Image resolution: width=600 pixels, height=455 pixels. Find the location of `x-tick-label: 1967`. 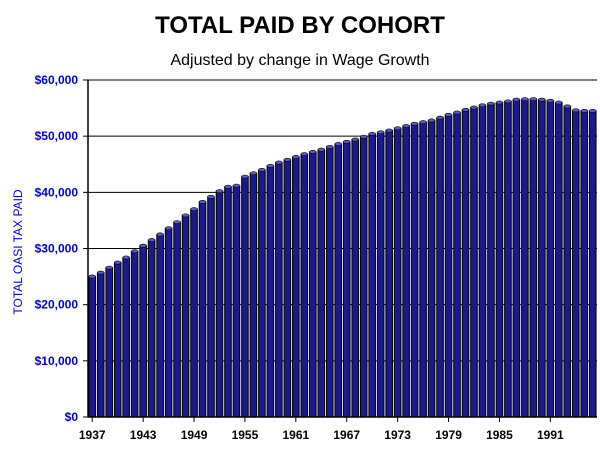

x-tick-label: 1967 is located at coordinates (346, 435).